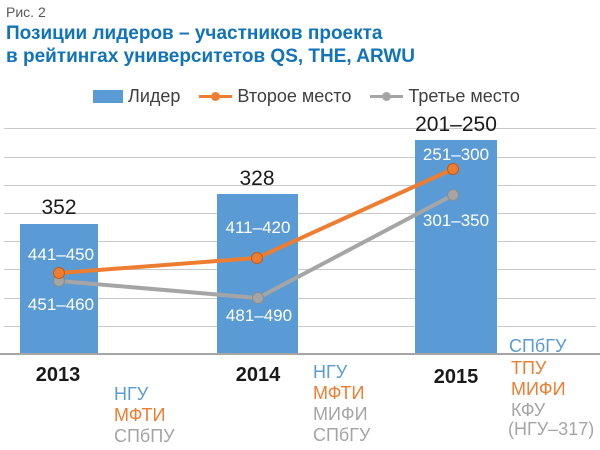 The height and width of the screenshot is (450, 600). What do you see at coordinates (330, 372) in the screenshot?
I see `annotation-2014-leader: НГУ` at bounding box center [330, 372].